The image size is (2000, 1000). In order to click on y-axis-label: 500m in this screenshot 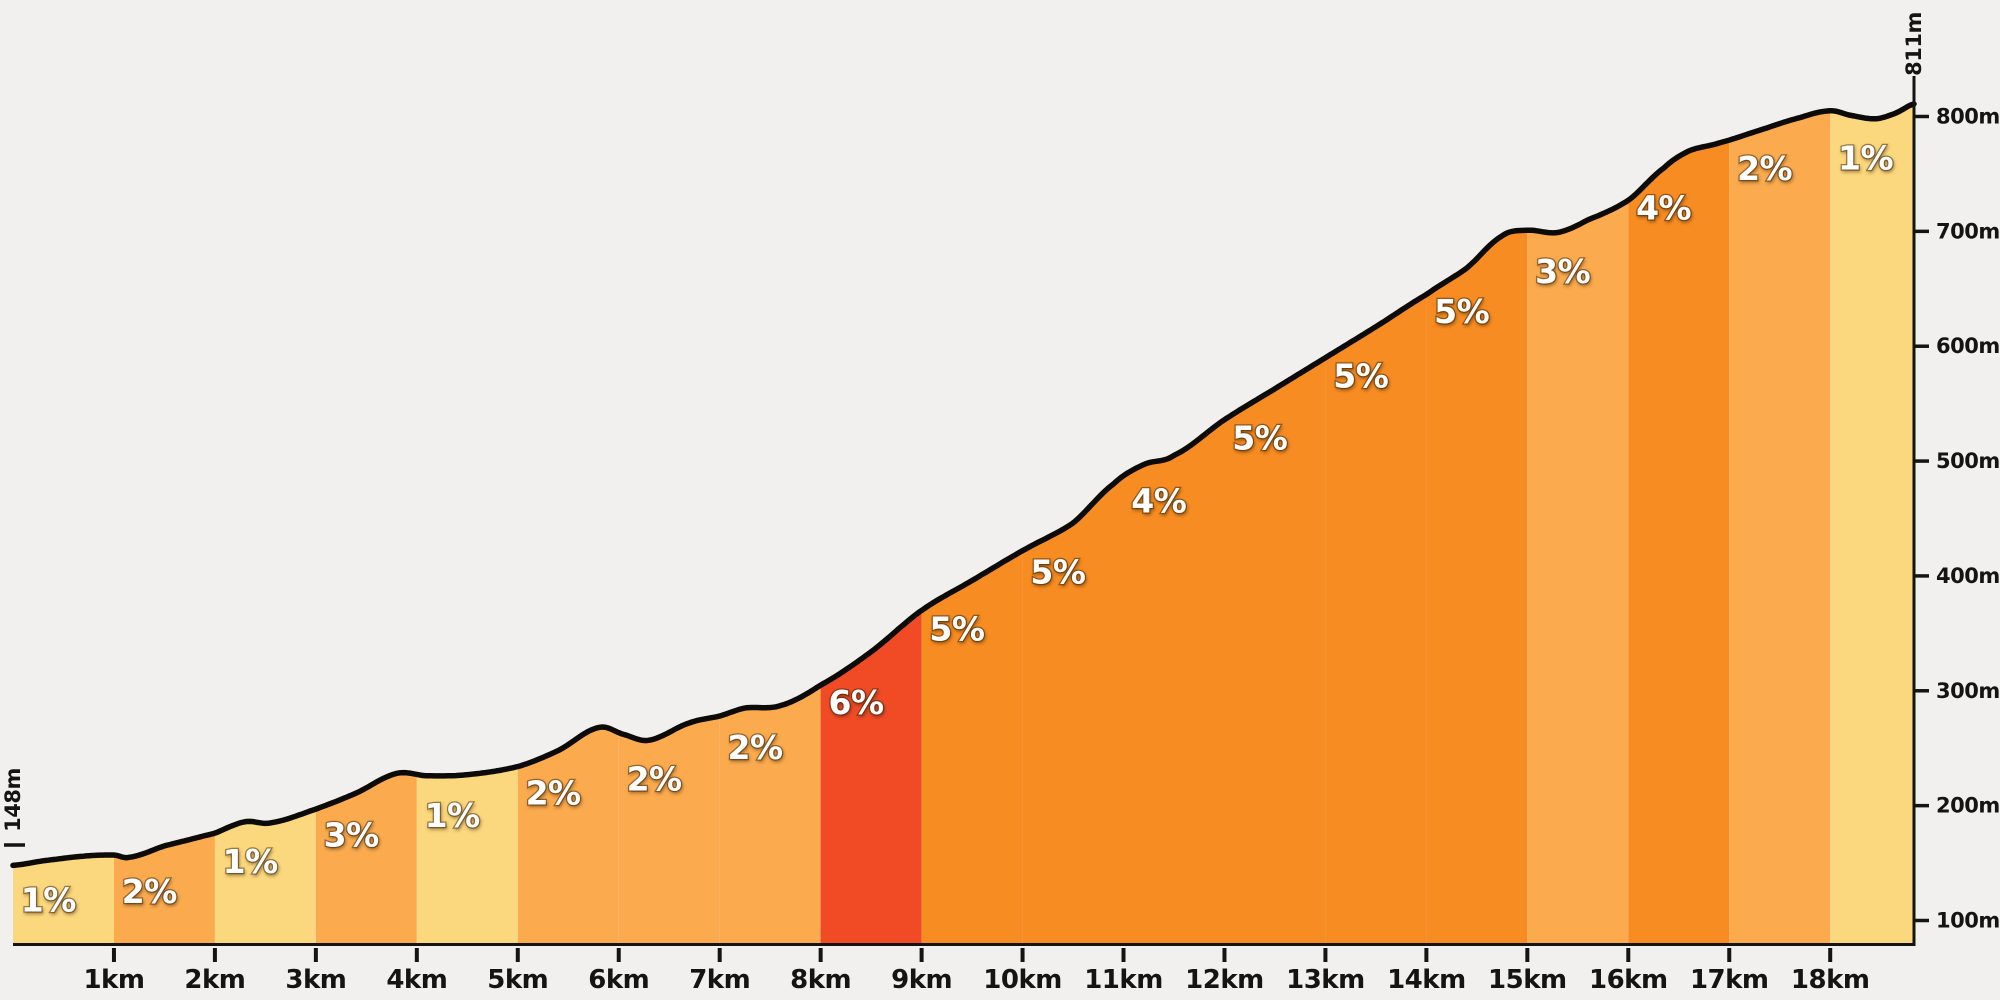, I will do `click(1968, 461)`.